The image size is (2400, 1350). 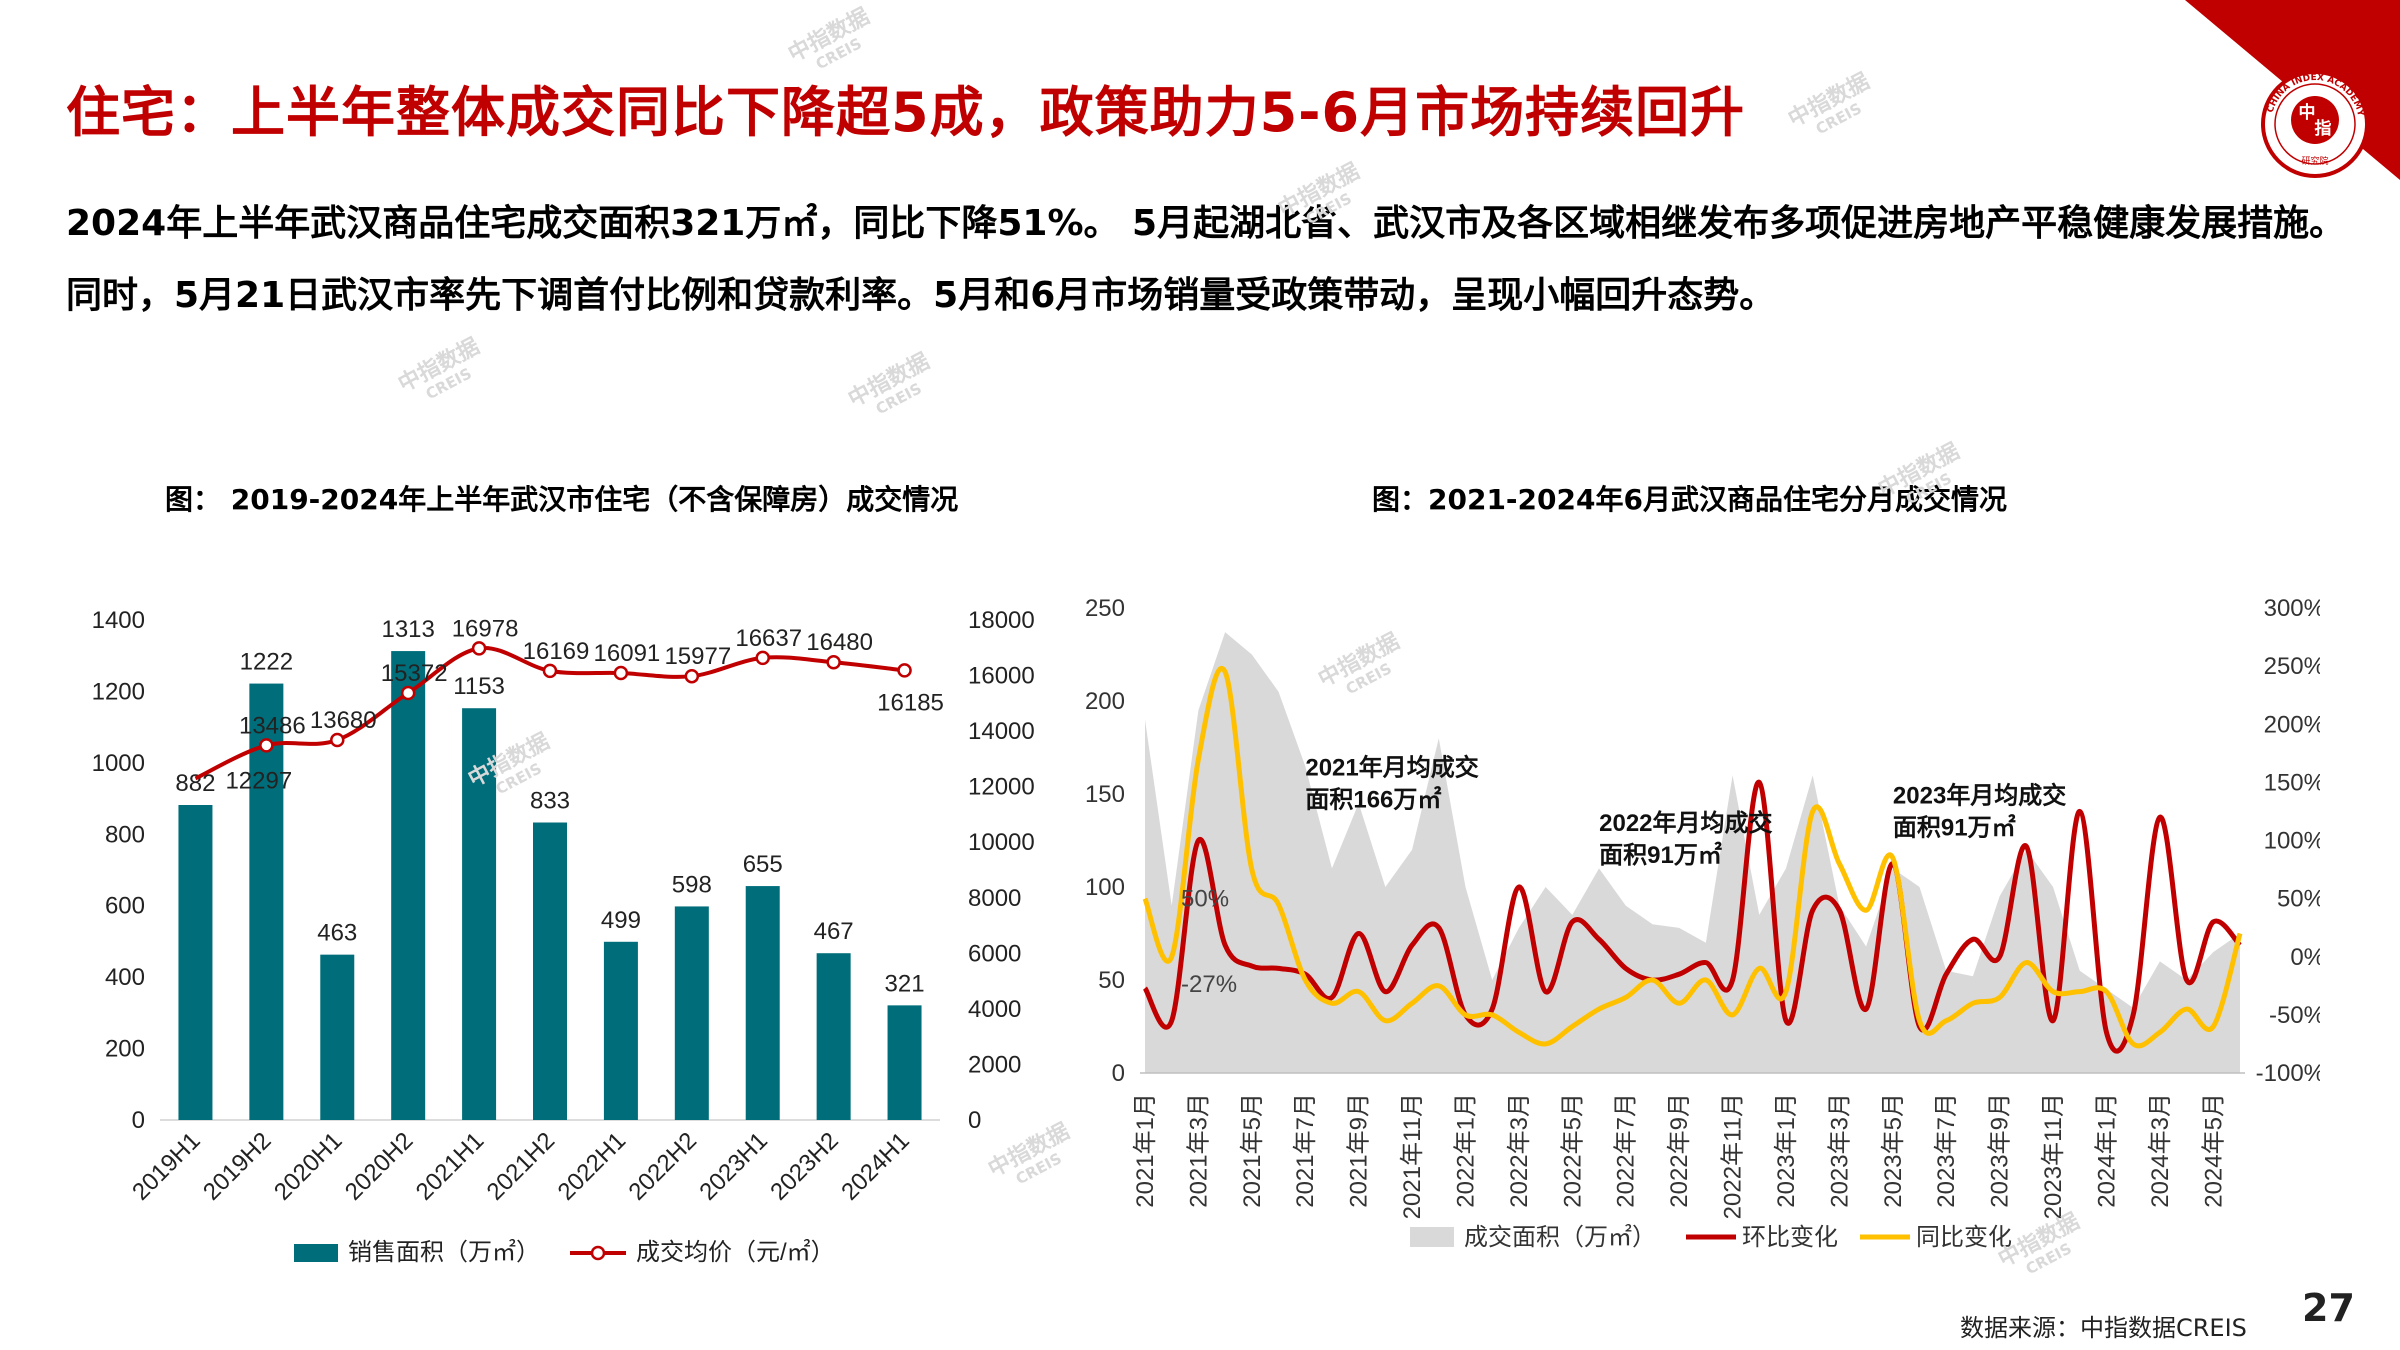 What do you see at coordinates (2323, 128) in the screenshot?
I see `logo-bottom-char: 指` at bounding box center [2323, 128].